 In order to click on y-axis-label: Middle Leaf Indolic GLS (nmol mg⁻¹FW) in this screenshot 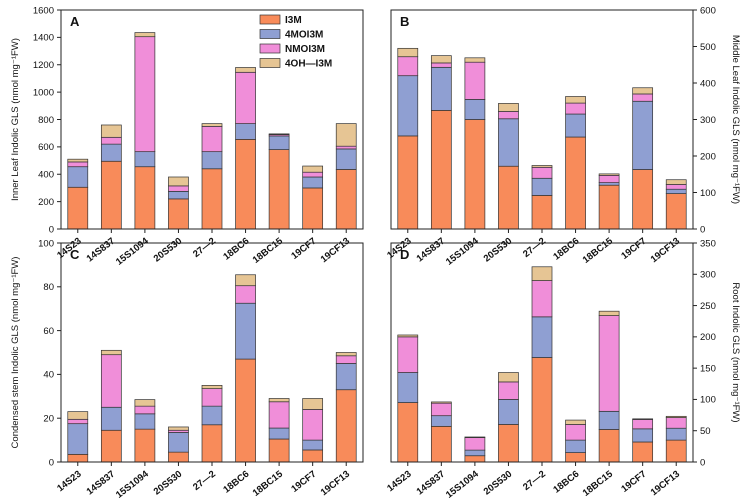, I will do `click(735, 119)`.